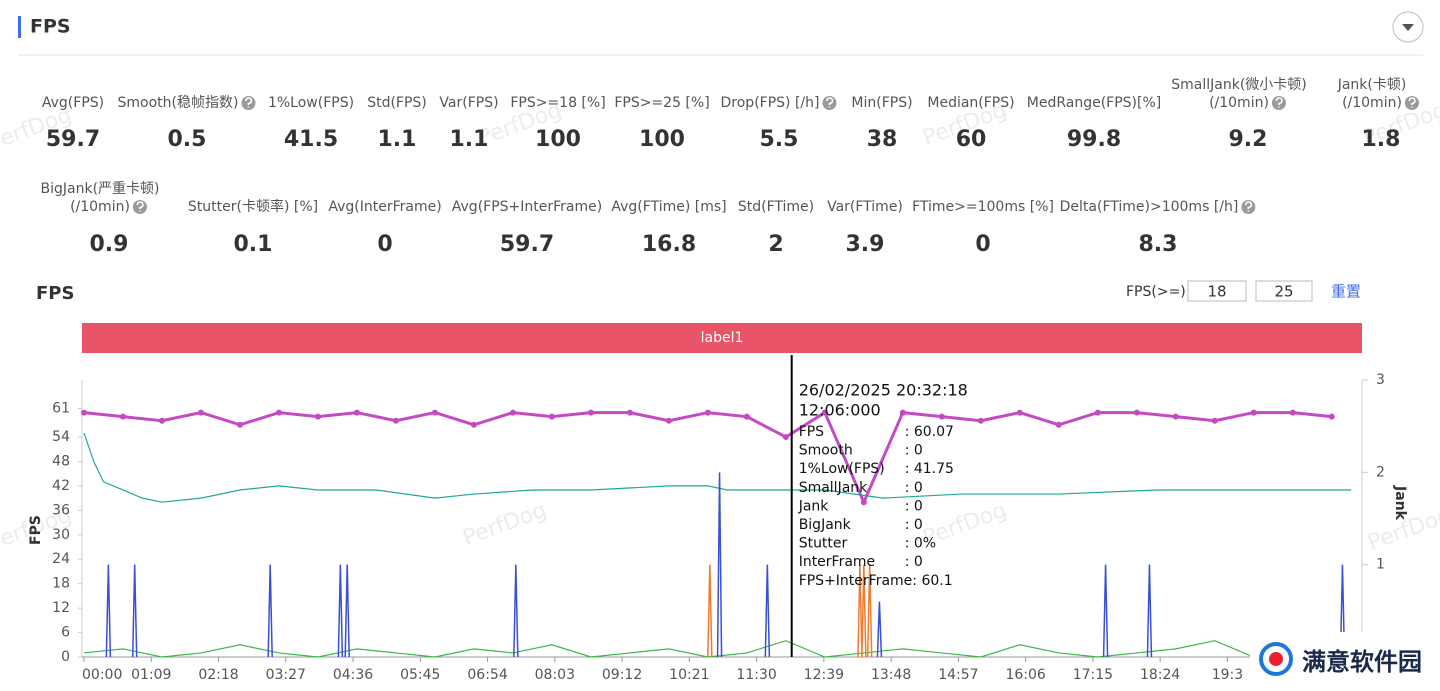  I want to click on page-title: FPS, so click(50, 27).